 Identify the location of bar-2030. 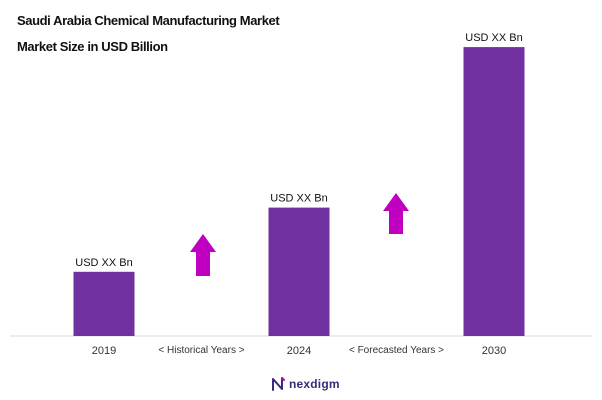
(494, 191).